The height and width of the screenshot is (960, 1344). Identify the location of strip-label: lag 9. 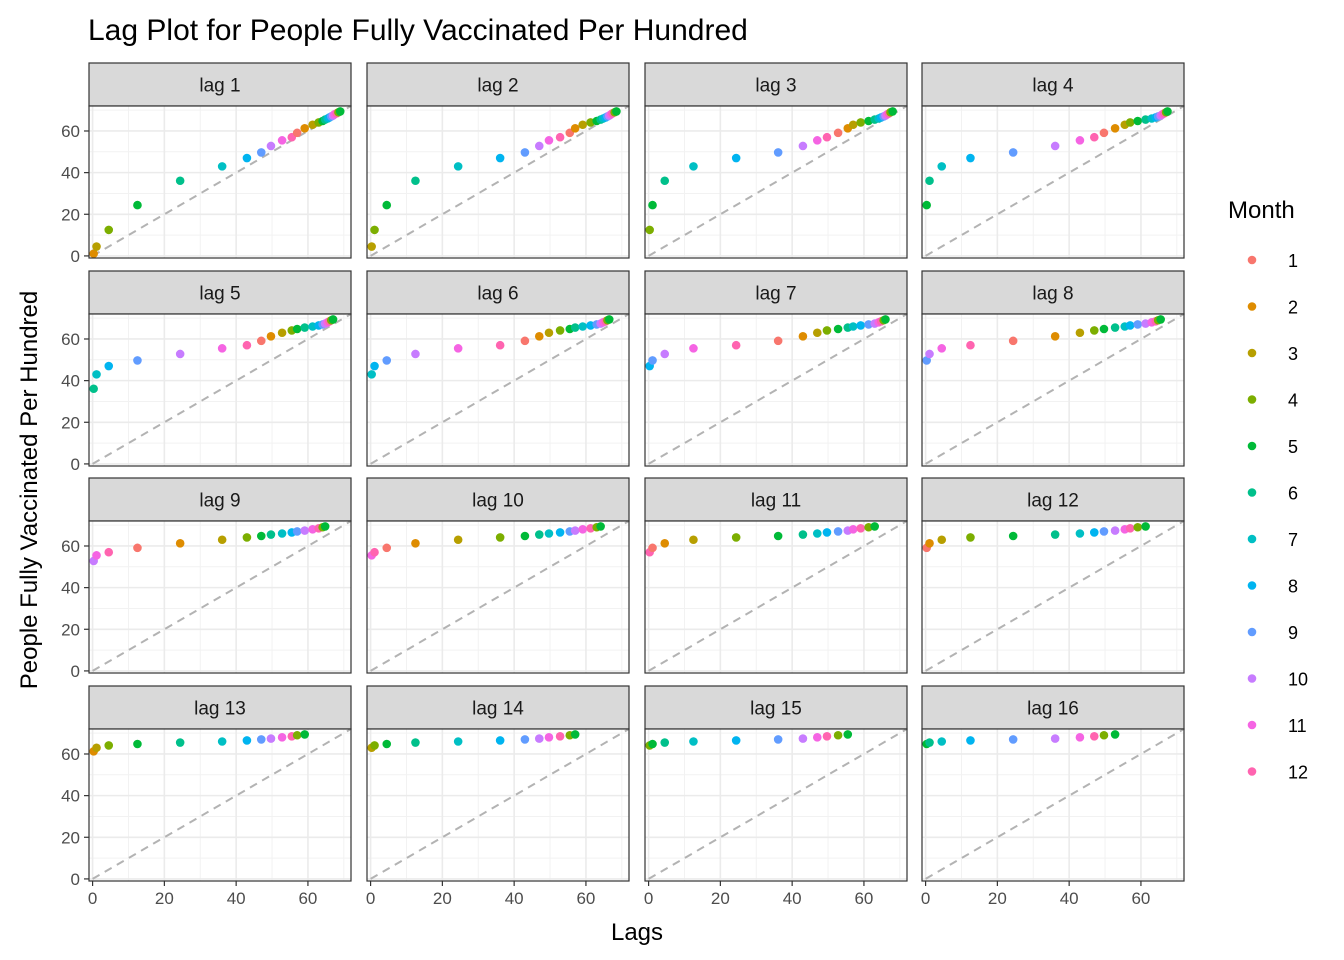
(219, 501).